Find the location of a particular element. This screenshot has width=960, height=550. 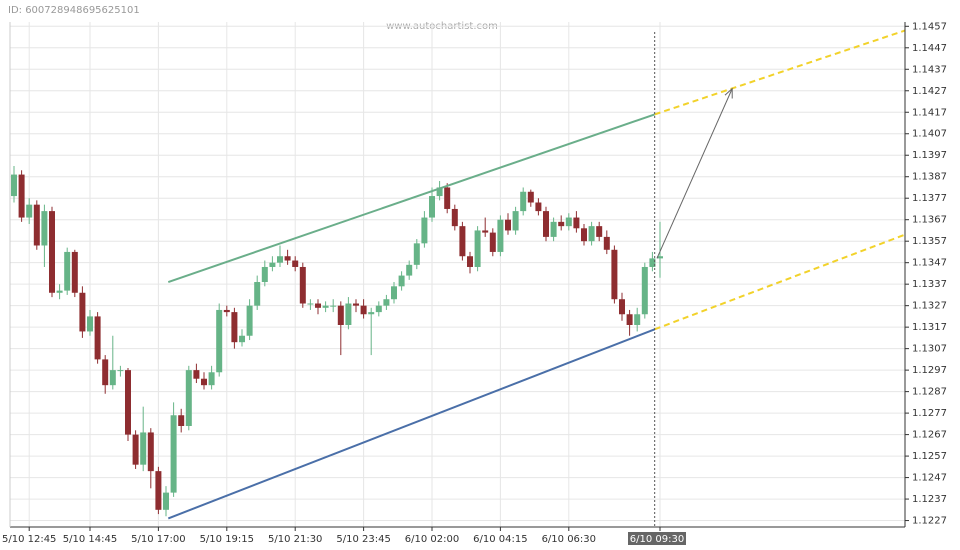

y-tick-label: 1.1297 is located at coordinates (929, 370).